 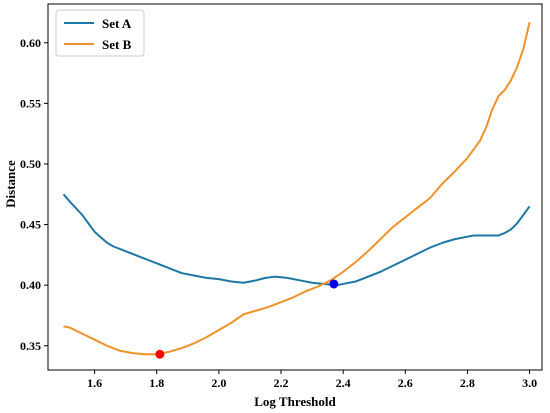 What do you see at coordinates (334, 284) in the screenshot?
I see `intersection-point-marker` at bounding box center [334, 284].